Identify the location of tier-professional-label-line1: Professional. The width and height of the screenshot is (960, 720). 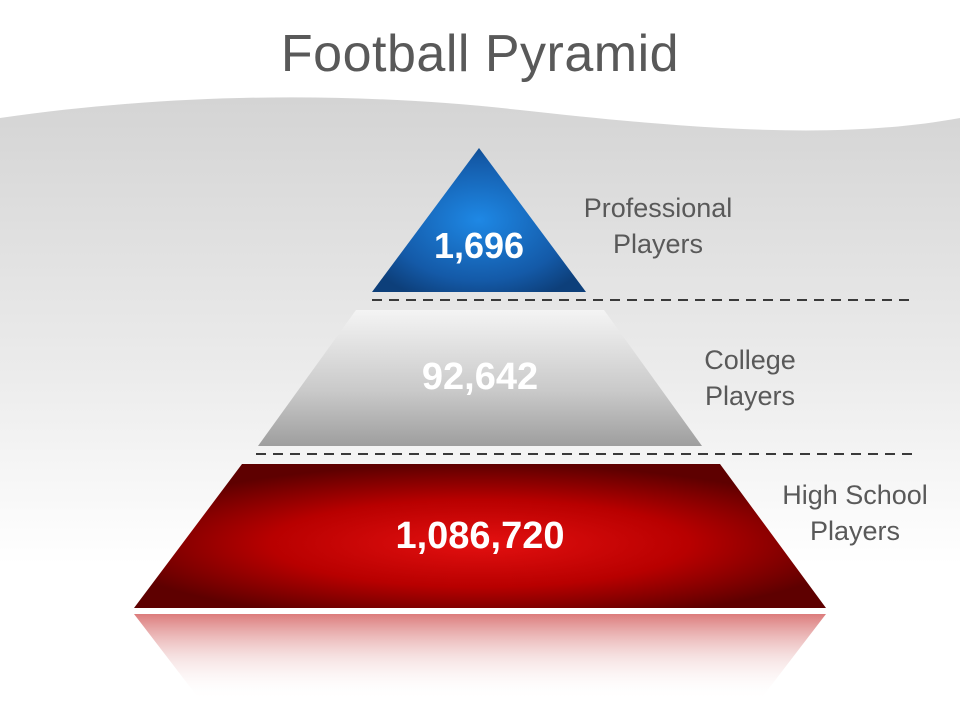
(658, 208).